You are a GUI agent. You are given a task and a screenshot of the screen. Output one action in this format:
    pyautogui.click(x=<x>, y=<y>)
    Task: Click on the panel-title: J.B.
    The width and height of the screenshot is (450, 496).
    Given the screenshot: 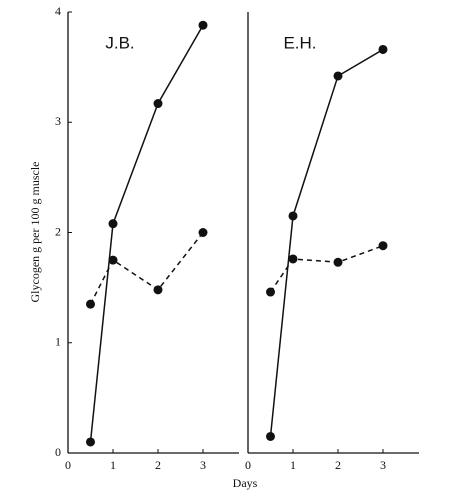 What is the action you would take?
    pyautogui.click(x=119, y=42)
    